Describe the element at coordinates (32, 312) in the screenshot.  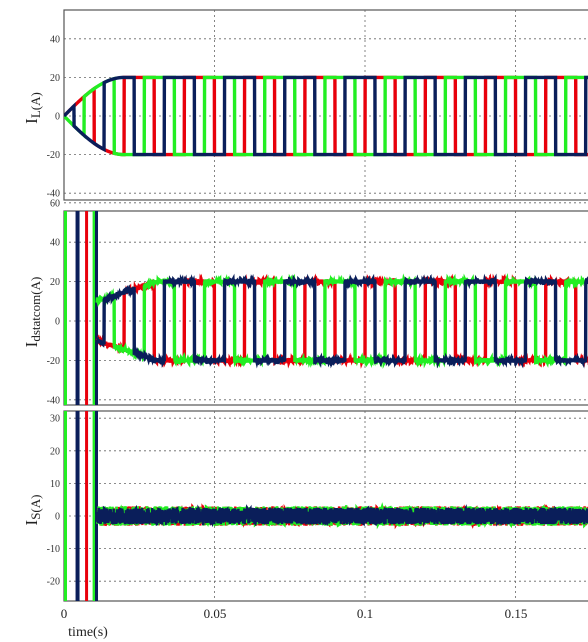
I see `y-axis-label-dstatcom-current: Idstatcom(A)` at that location.